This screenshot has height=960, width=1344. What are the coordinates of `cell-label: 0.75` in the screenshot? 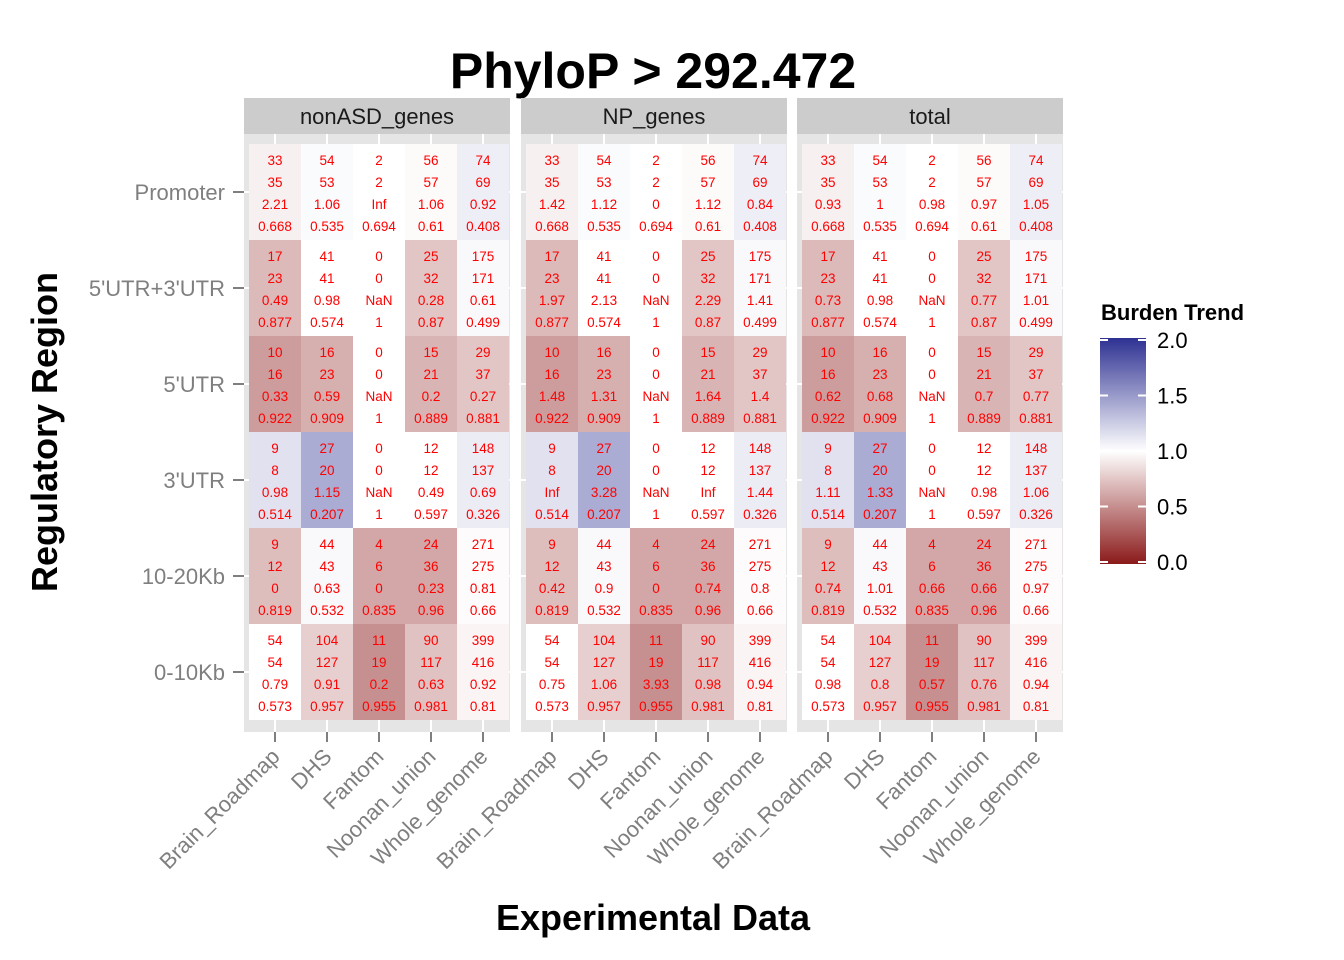 It's located at (552, 684).